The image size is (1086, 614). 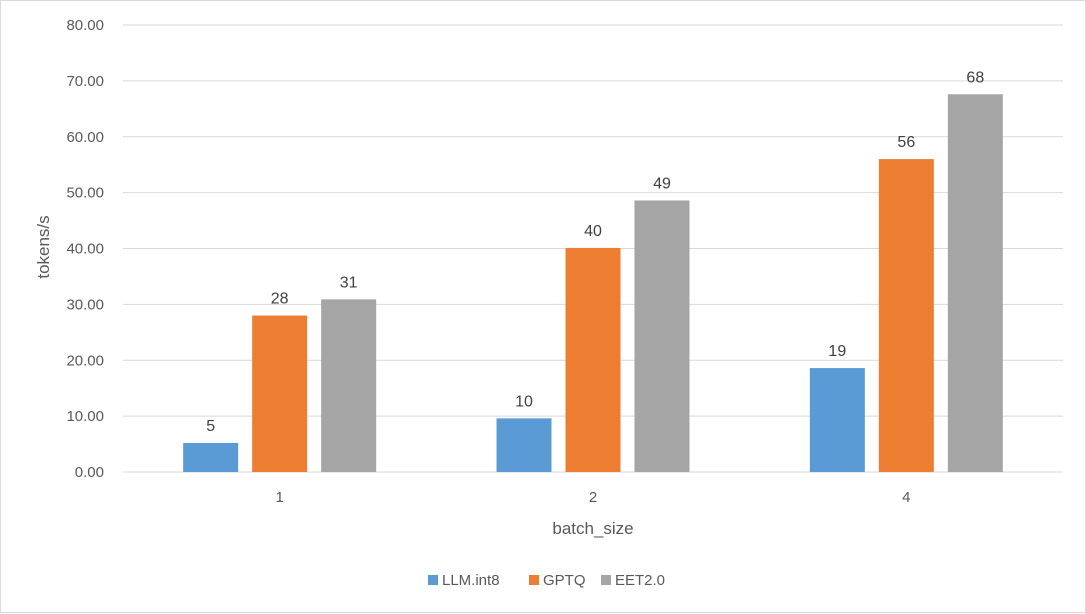 I want to click on y-tick-label: 40.00, so click(x=85, y=249).